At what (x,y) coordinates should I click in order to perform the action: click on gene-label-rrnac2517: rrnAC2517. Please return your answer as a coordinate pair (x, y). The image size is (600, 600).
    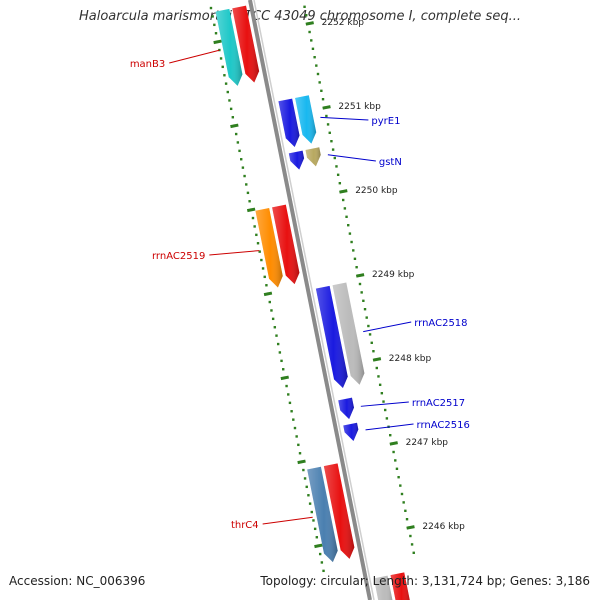
    Looking at the image, I should click on (438, 403).